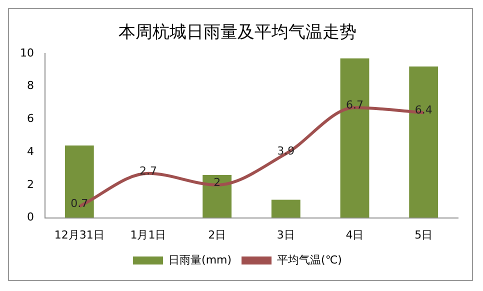  I want to click on y-tick-label: 8, so click(30, 85).